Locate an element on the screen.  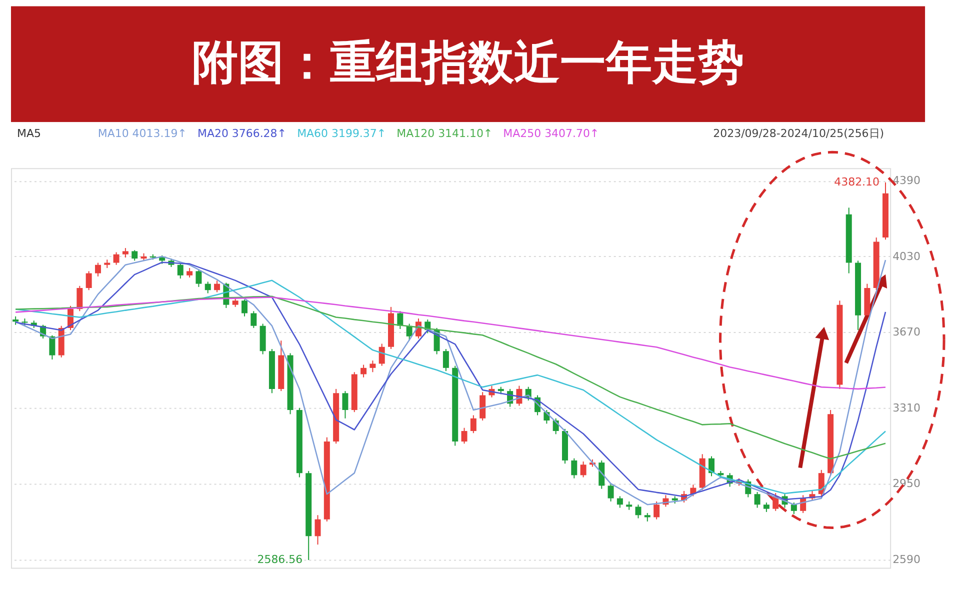
y-tick-label: 4030 is located at coordinates (906, 256).